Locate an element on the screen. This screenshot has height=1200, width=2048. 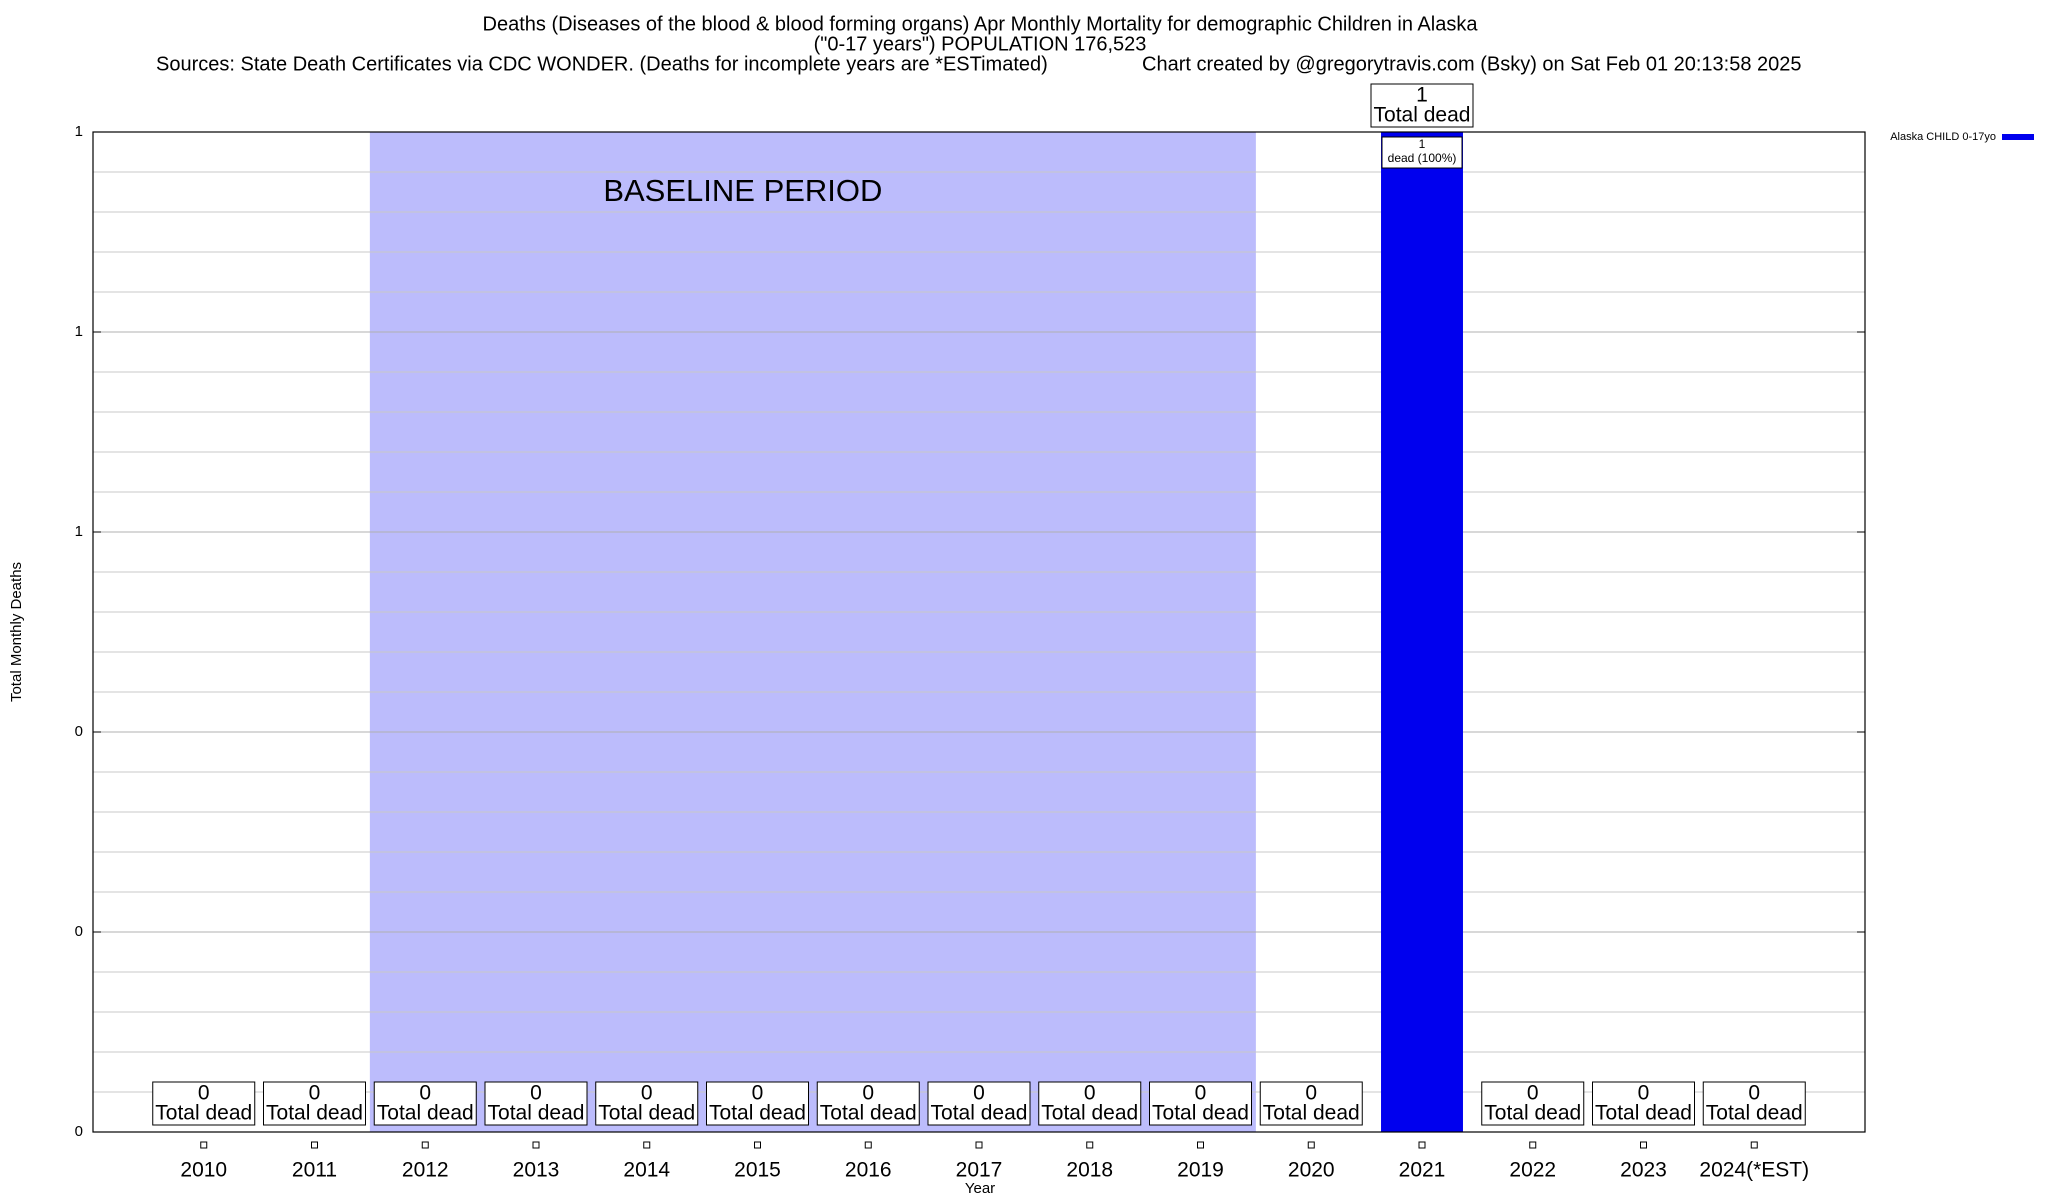
x-tick-label: 2013 is located at coordinates (536, 1170).